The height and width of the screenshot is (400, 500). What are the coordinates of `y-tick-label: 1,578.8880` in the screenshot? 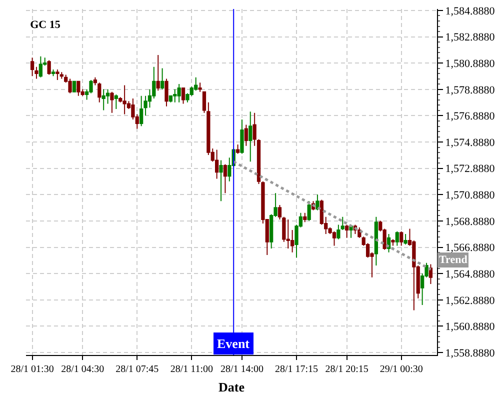 It's located at (470, 90).